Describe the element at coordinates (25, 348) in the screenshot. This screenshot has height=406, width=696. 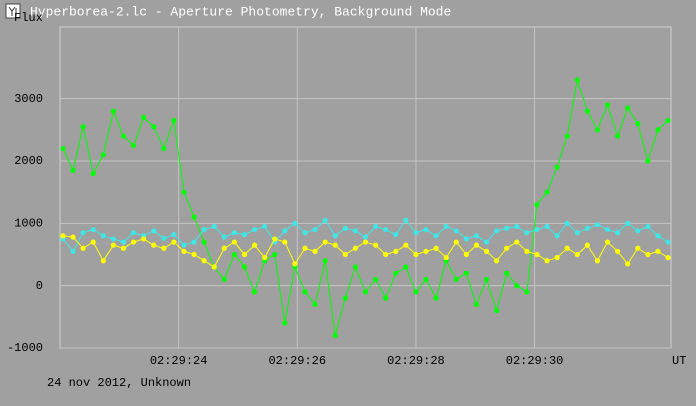
I see `y-tick-label: -1000` at that location.